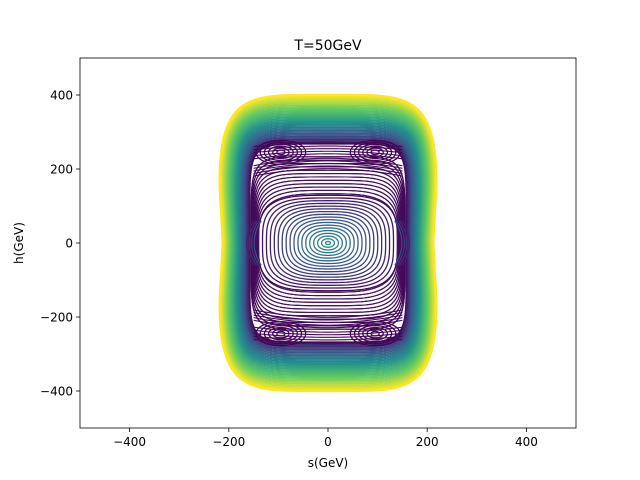  I want to click on contour-center, so click(328, 243).